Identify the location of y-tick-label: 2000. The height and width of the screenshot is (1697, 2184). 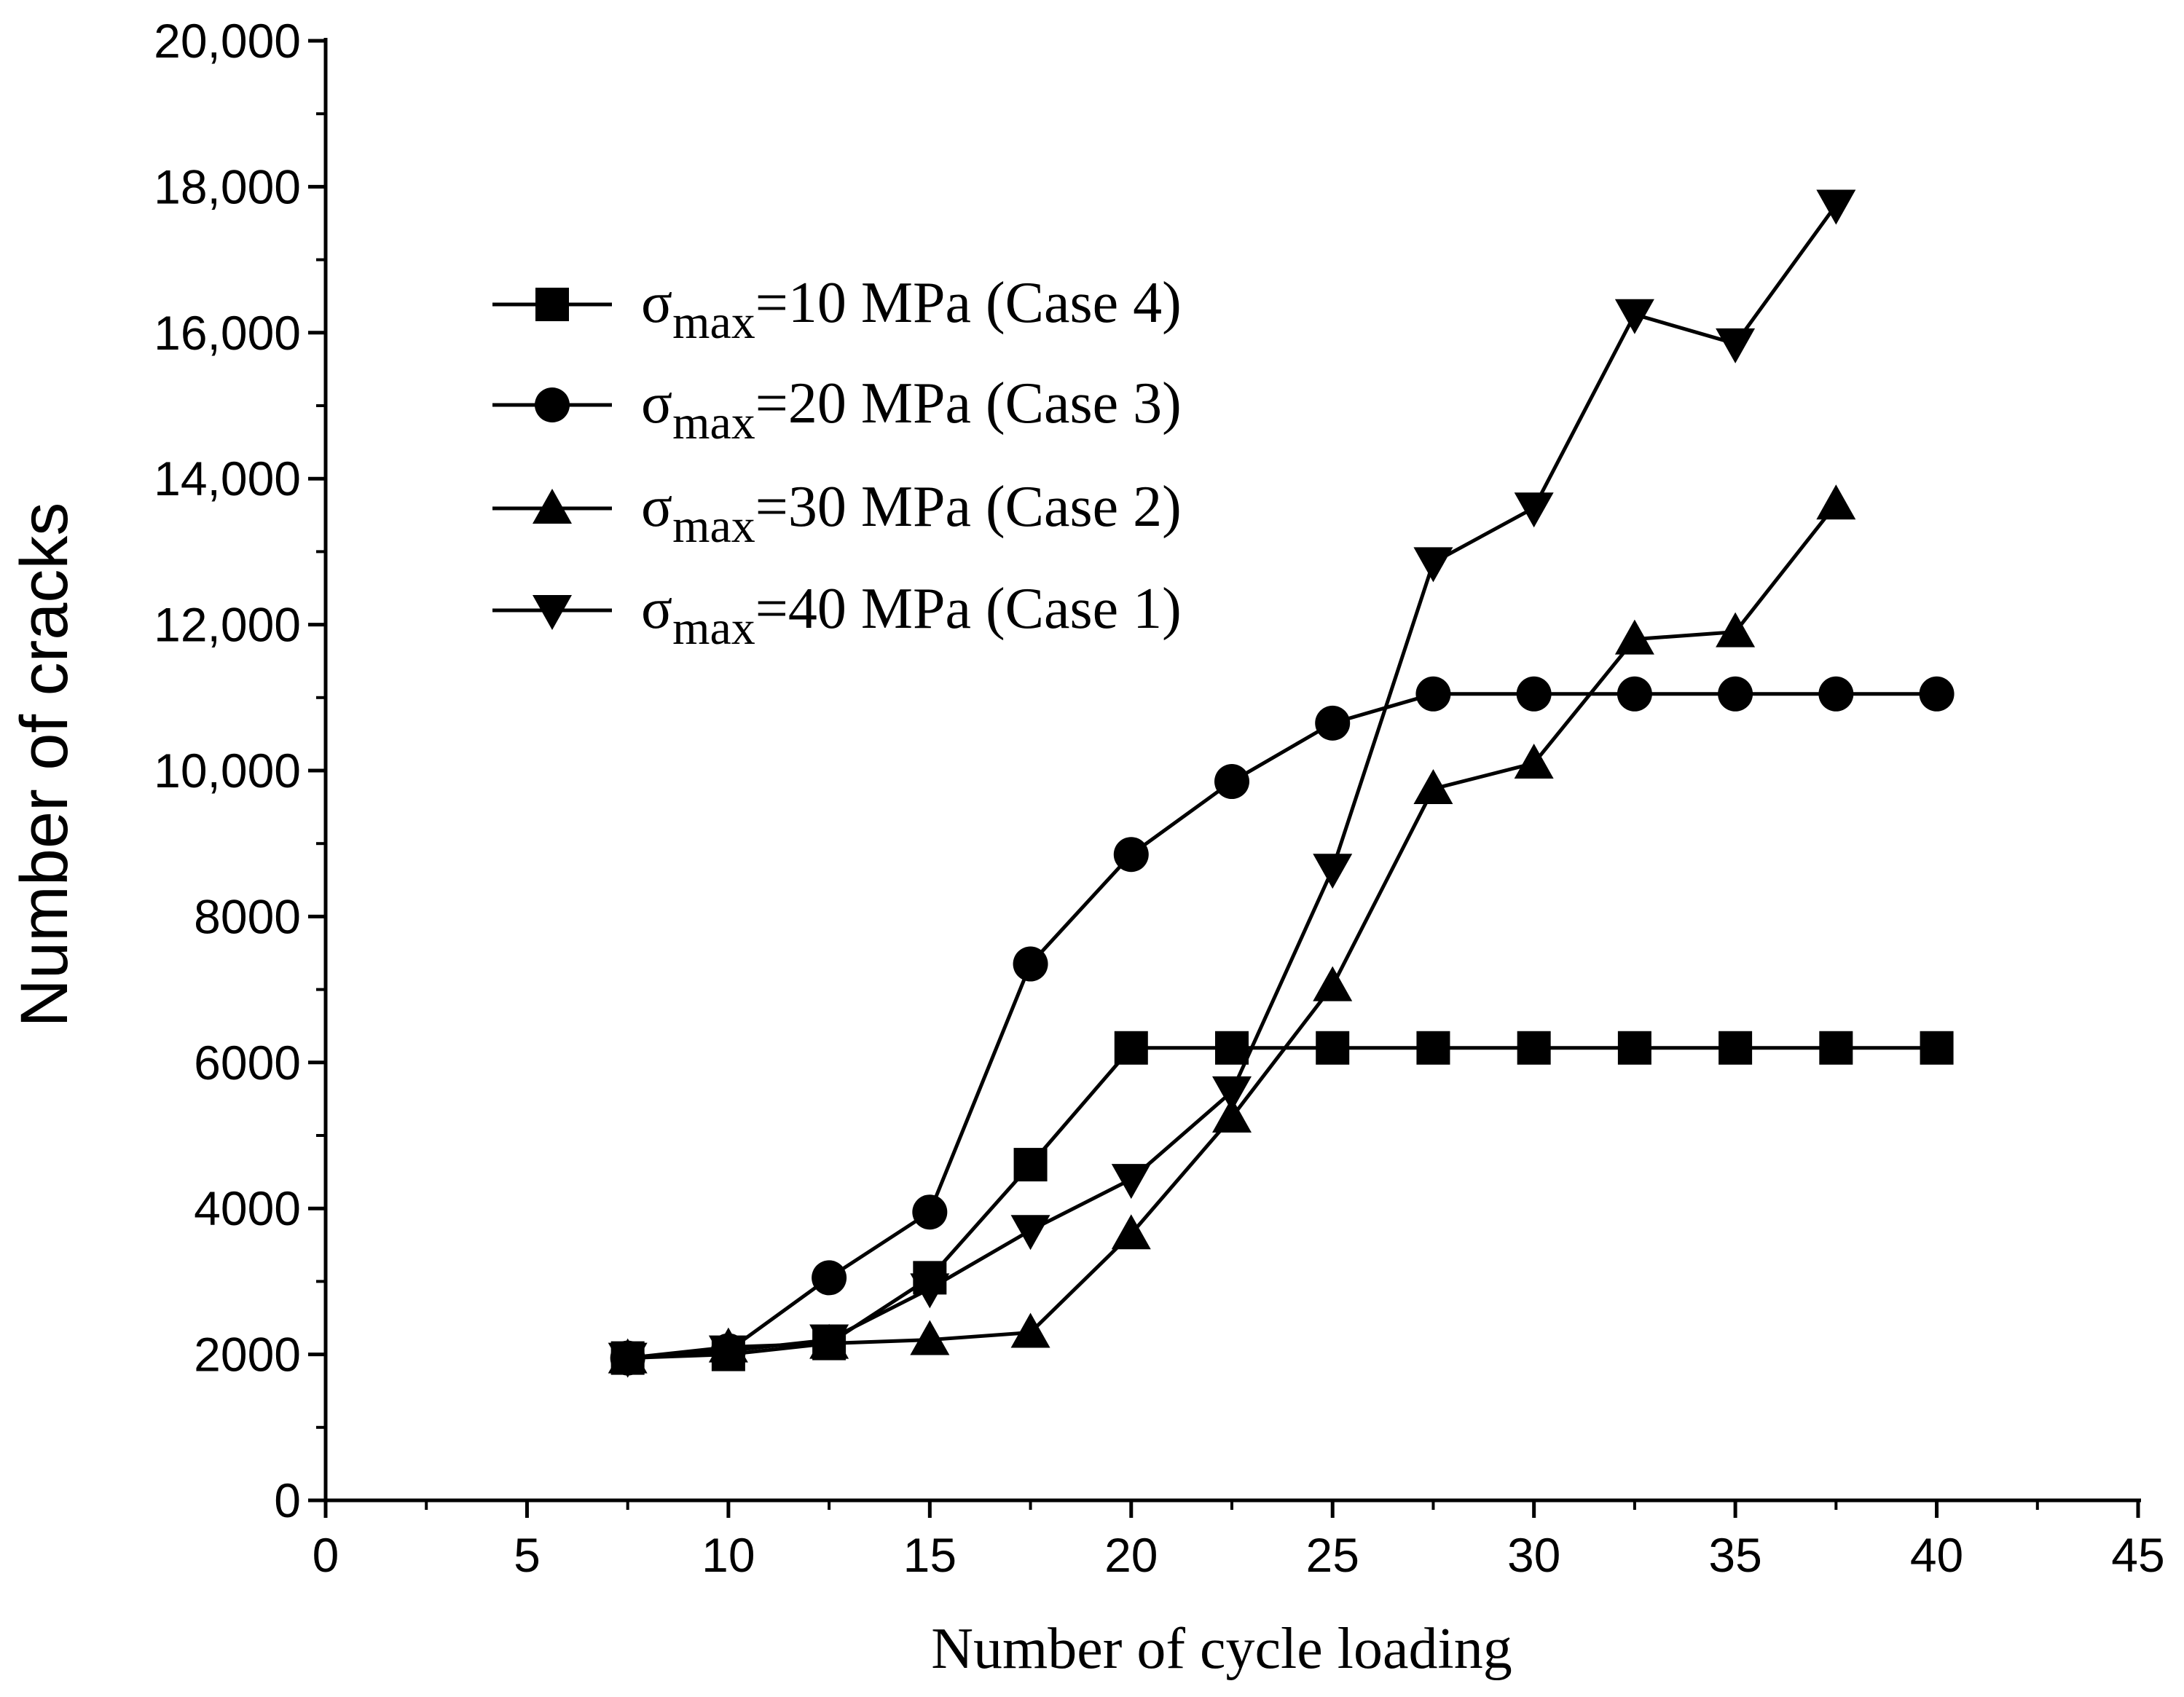
(247, 1355).